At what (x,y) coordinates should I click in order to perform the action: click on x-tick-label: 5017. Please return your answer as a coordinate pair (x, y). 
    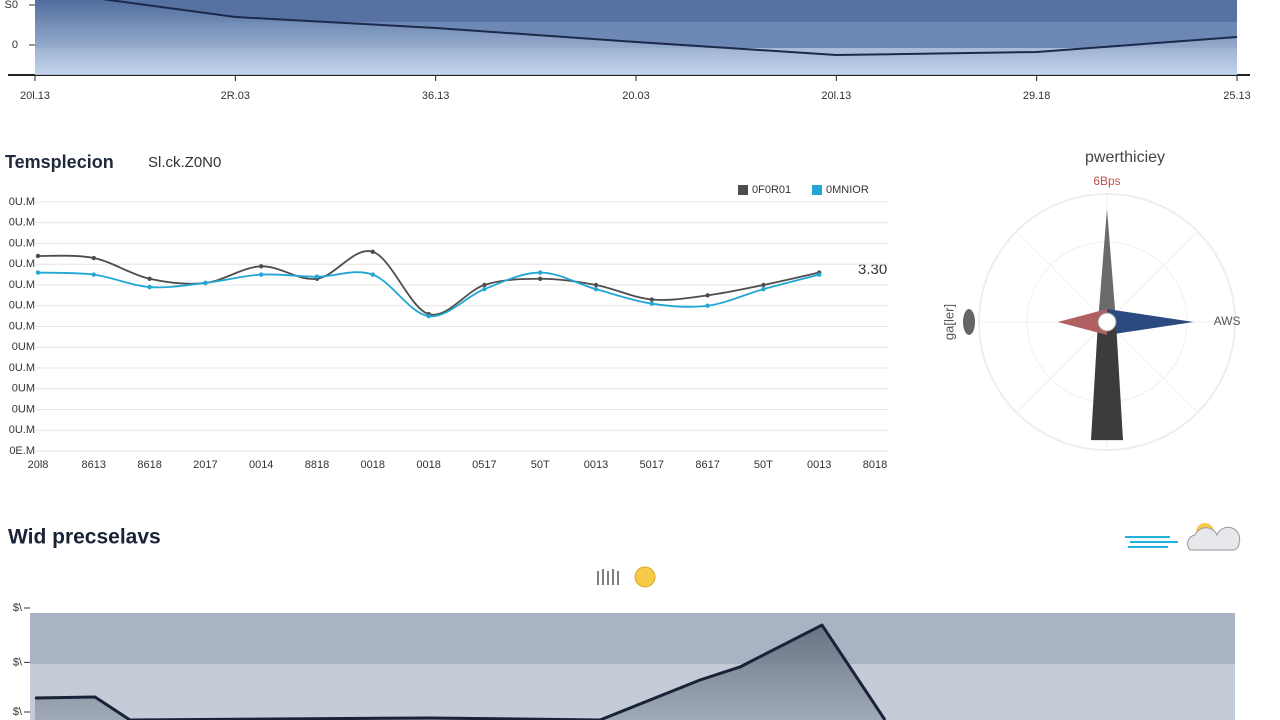
    Looking at the image, I should click on (652, 465).